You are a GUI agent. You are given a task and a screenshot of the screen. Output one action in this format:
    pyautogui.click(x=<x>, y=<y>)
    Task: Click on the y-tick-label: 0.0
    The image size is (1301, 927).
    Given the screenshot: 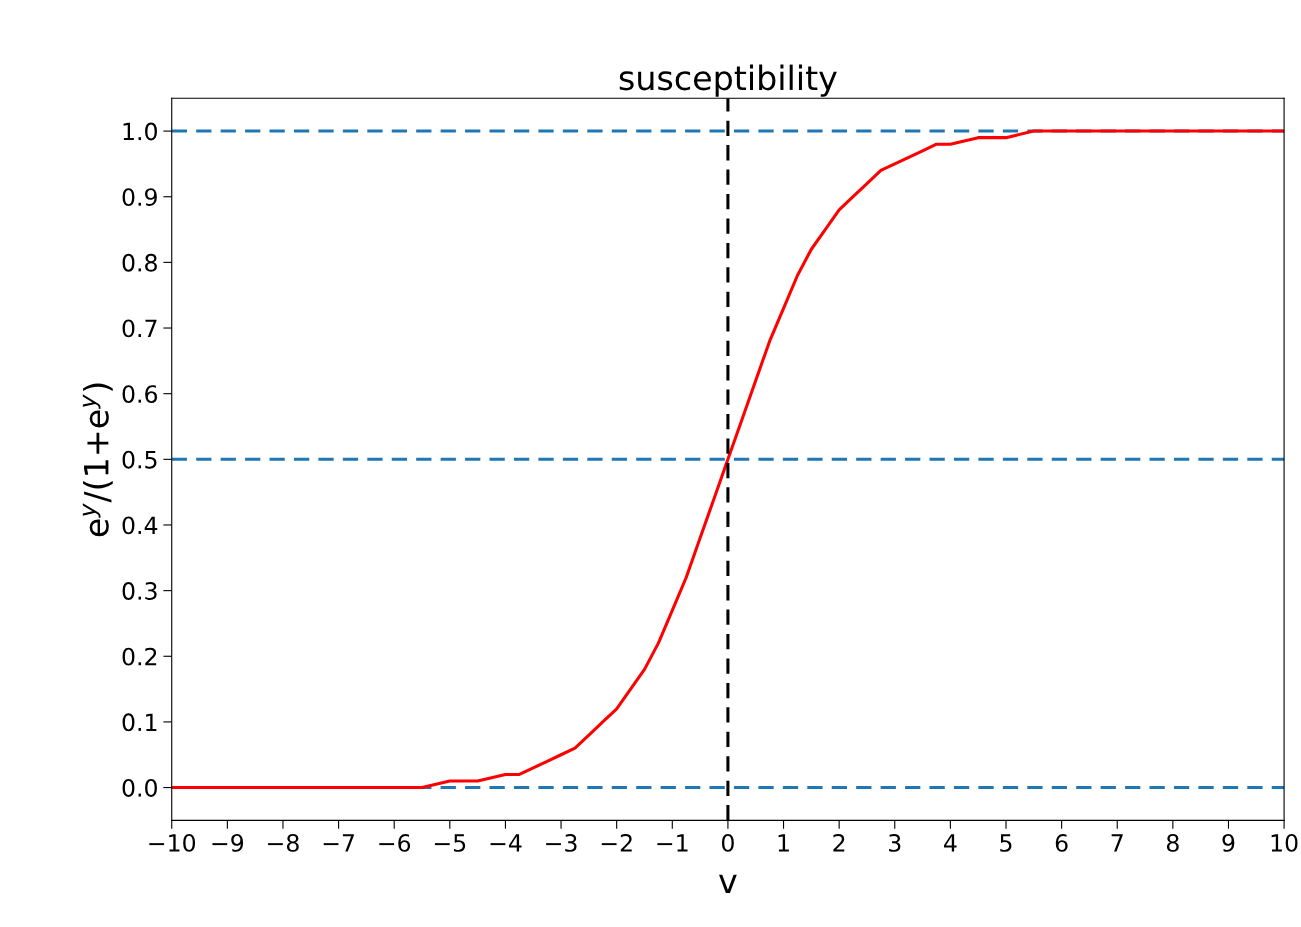 What is the action you would take?
    pyautogui.click(x=139, y=788)
    